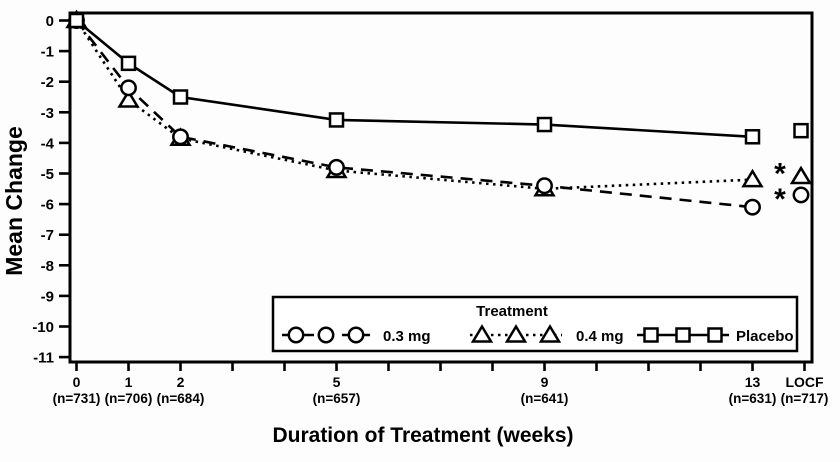  What do you see at coordinates (77, 382) in the screenshot?
I see `x-tick-label: 0` at bounding box center [77, 382].